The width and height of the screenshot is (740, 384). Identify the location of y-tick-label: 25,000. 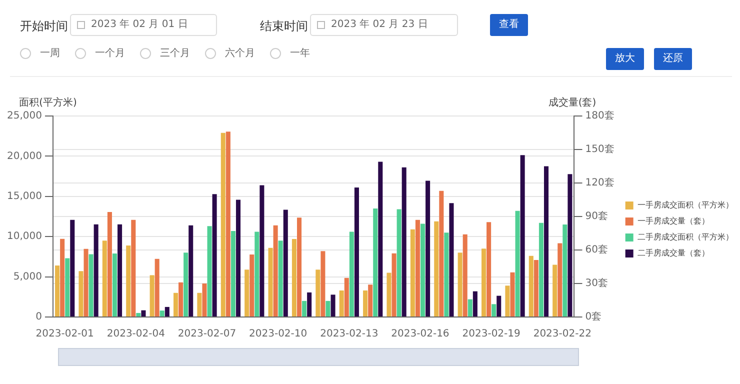
(24, 116).